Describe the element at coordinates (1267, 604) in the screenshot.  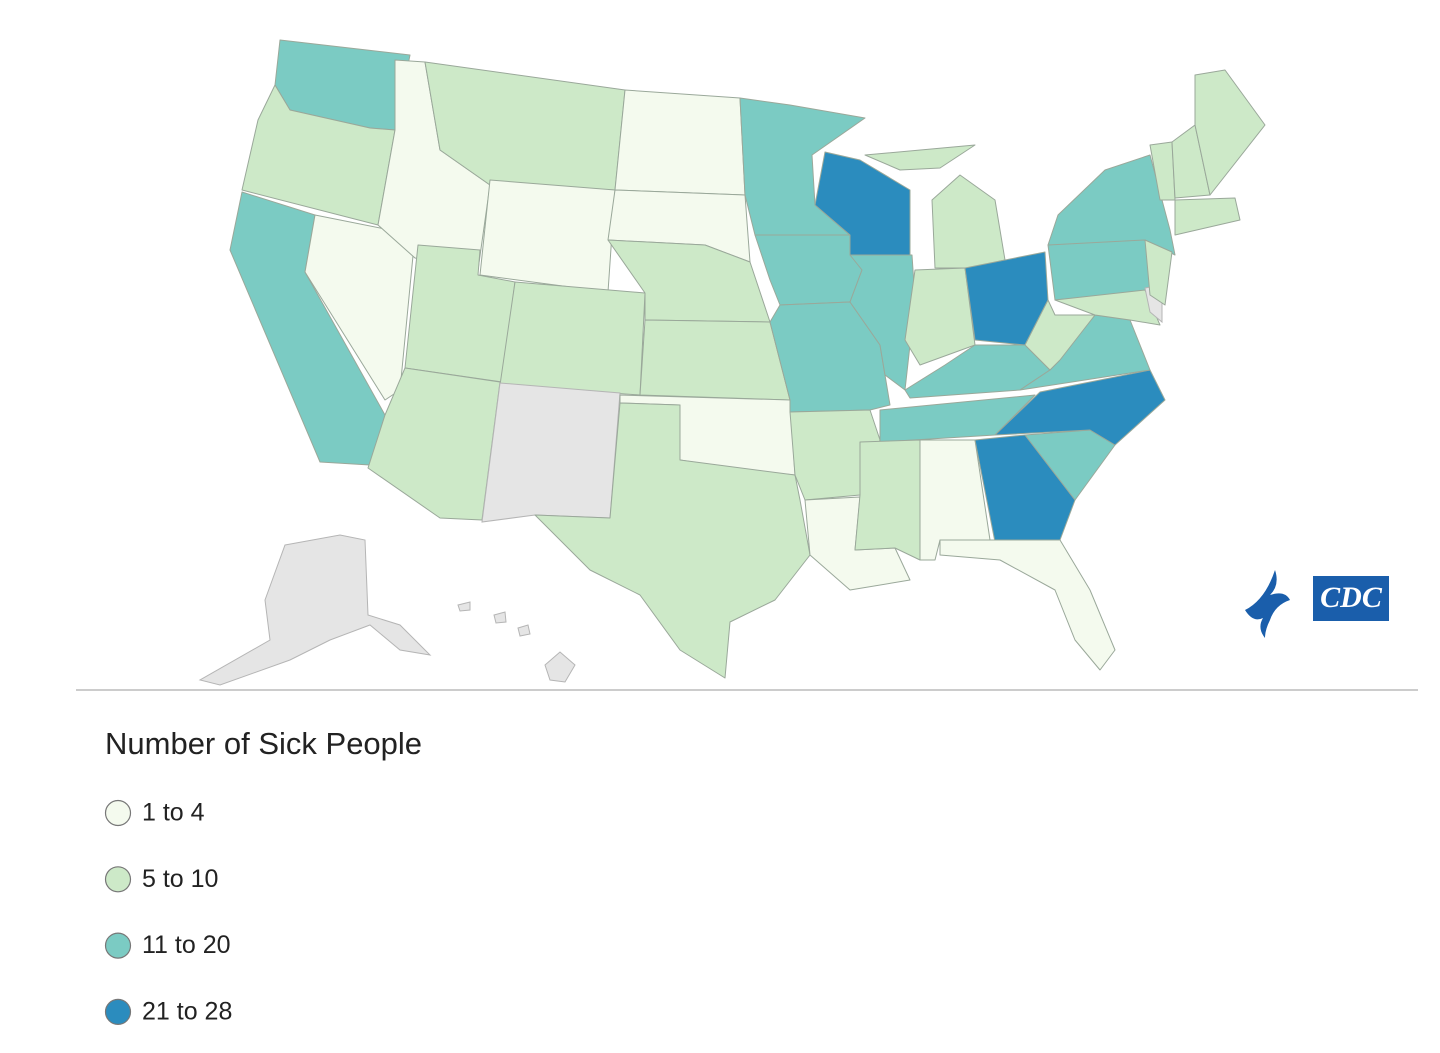
I see `hhs-eagle` at that location.